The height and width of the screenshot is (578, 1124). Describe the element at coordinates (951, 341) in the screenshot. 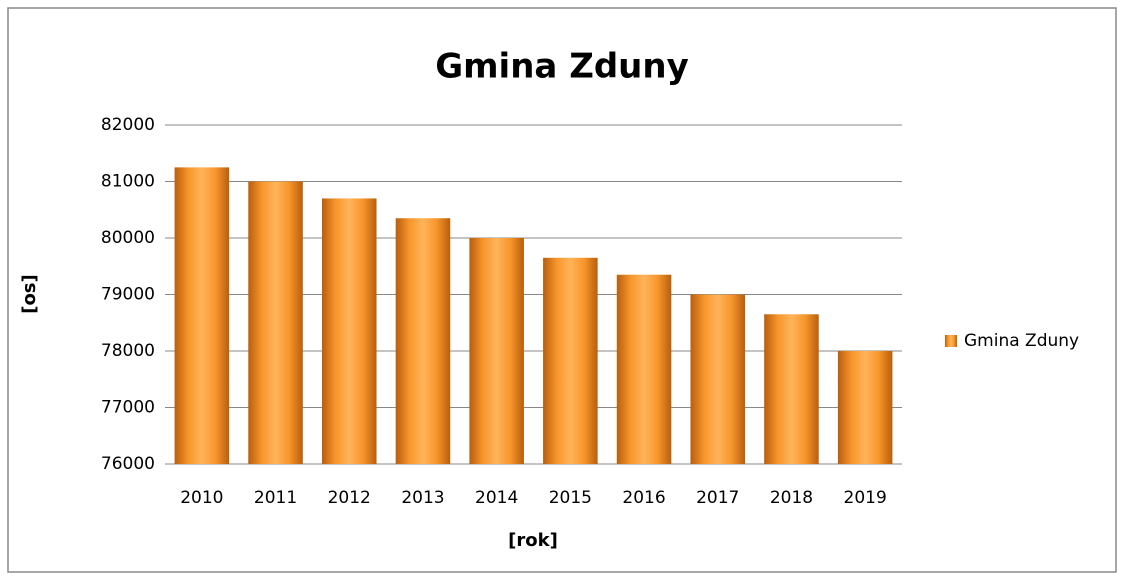

I see `legend-marker` at that location.